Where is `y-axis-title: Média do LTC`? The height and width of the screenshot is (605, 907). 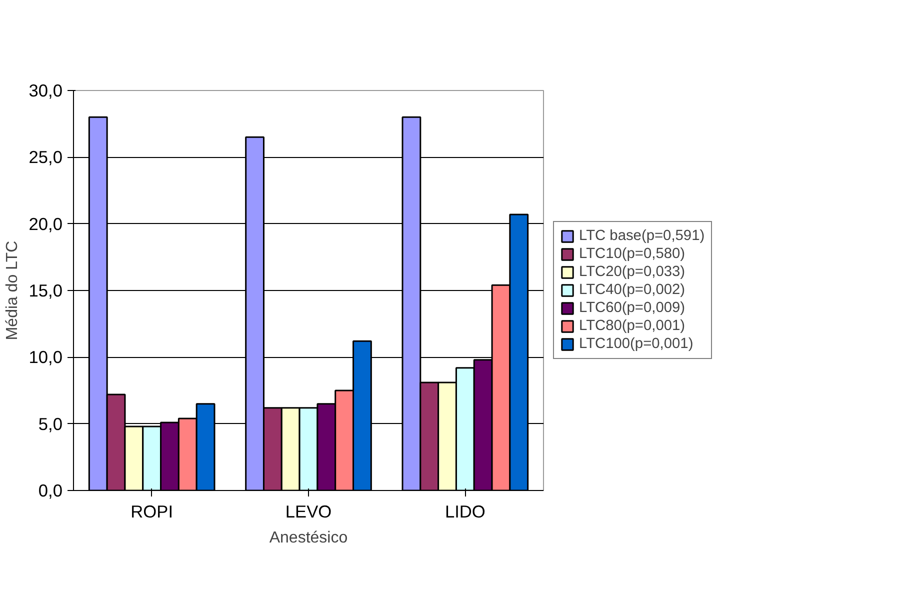 y-axis-title: Média do LTC is located at coordinates (12, 290).